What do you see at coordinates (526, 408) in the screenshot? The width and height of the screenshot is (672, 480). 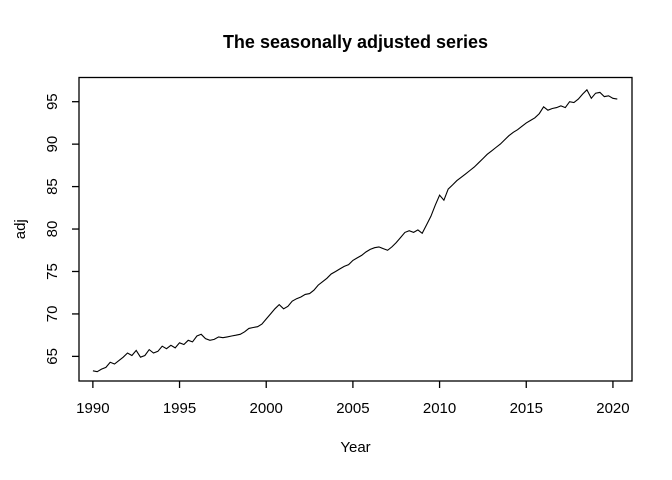 I see `x-tick-label: 2015` at bounding box center [526, 408].